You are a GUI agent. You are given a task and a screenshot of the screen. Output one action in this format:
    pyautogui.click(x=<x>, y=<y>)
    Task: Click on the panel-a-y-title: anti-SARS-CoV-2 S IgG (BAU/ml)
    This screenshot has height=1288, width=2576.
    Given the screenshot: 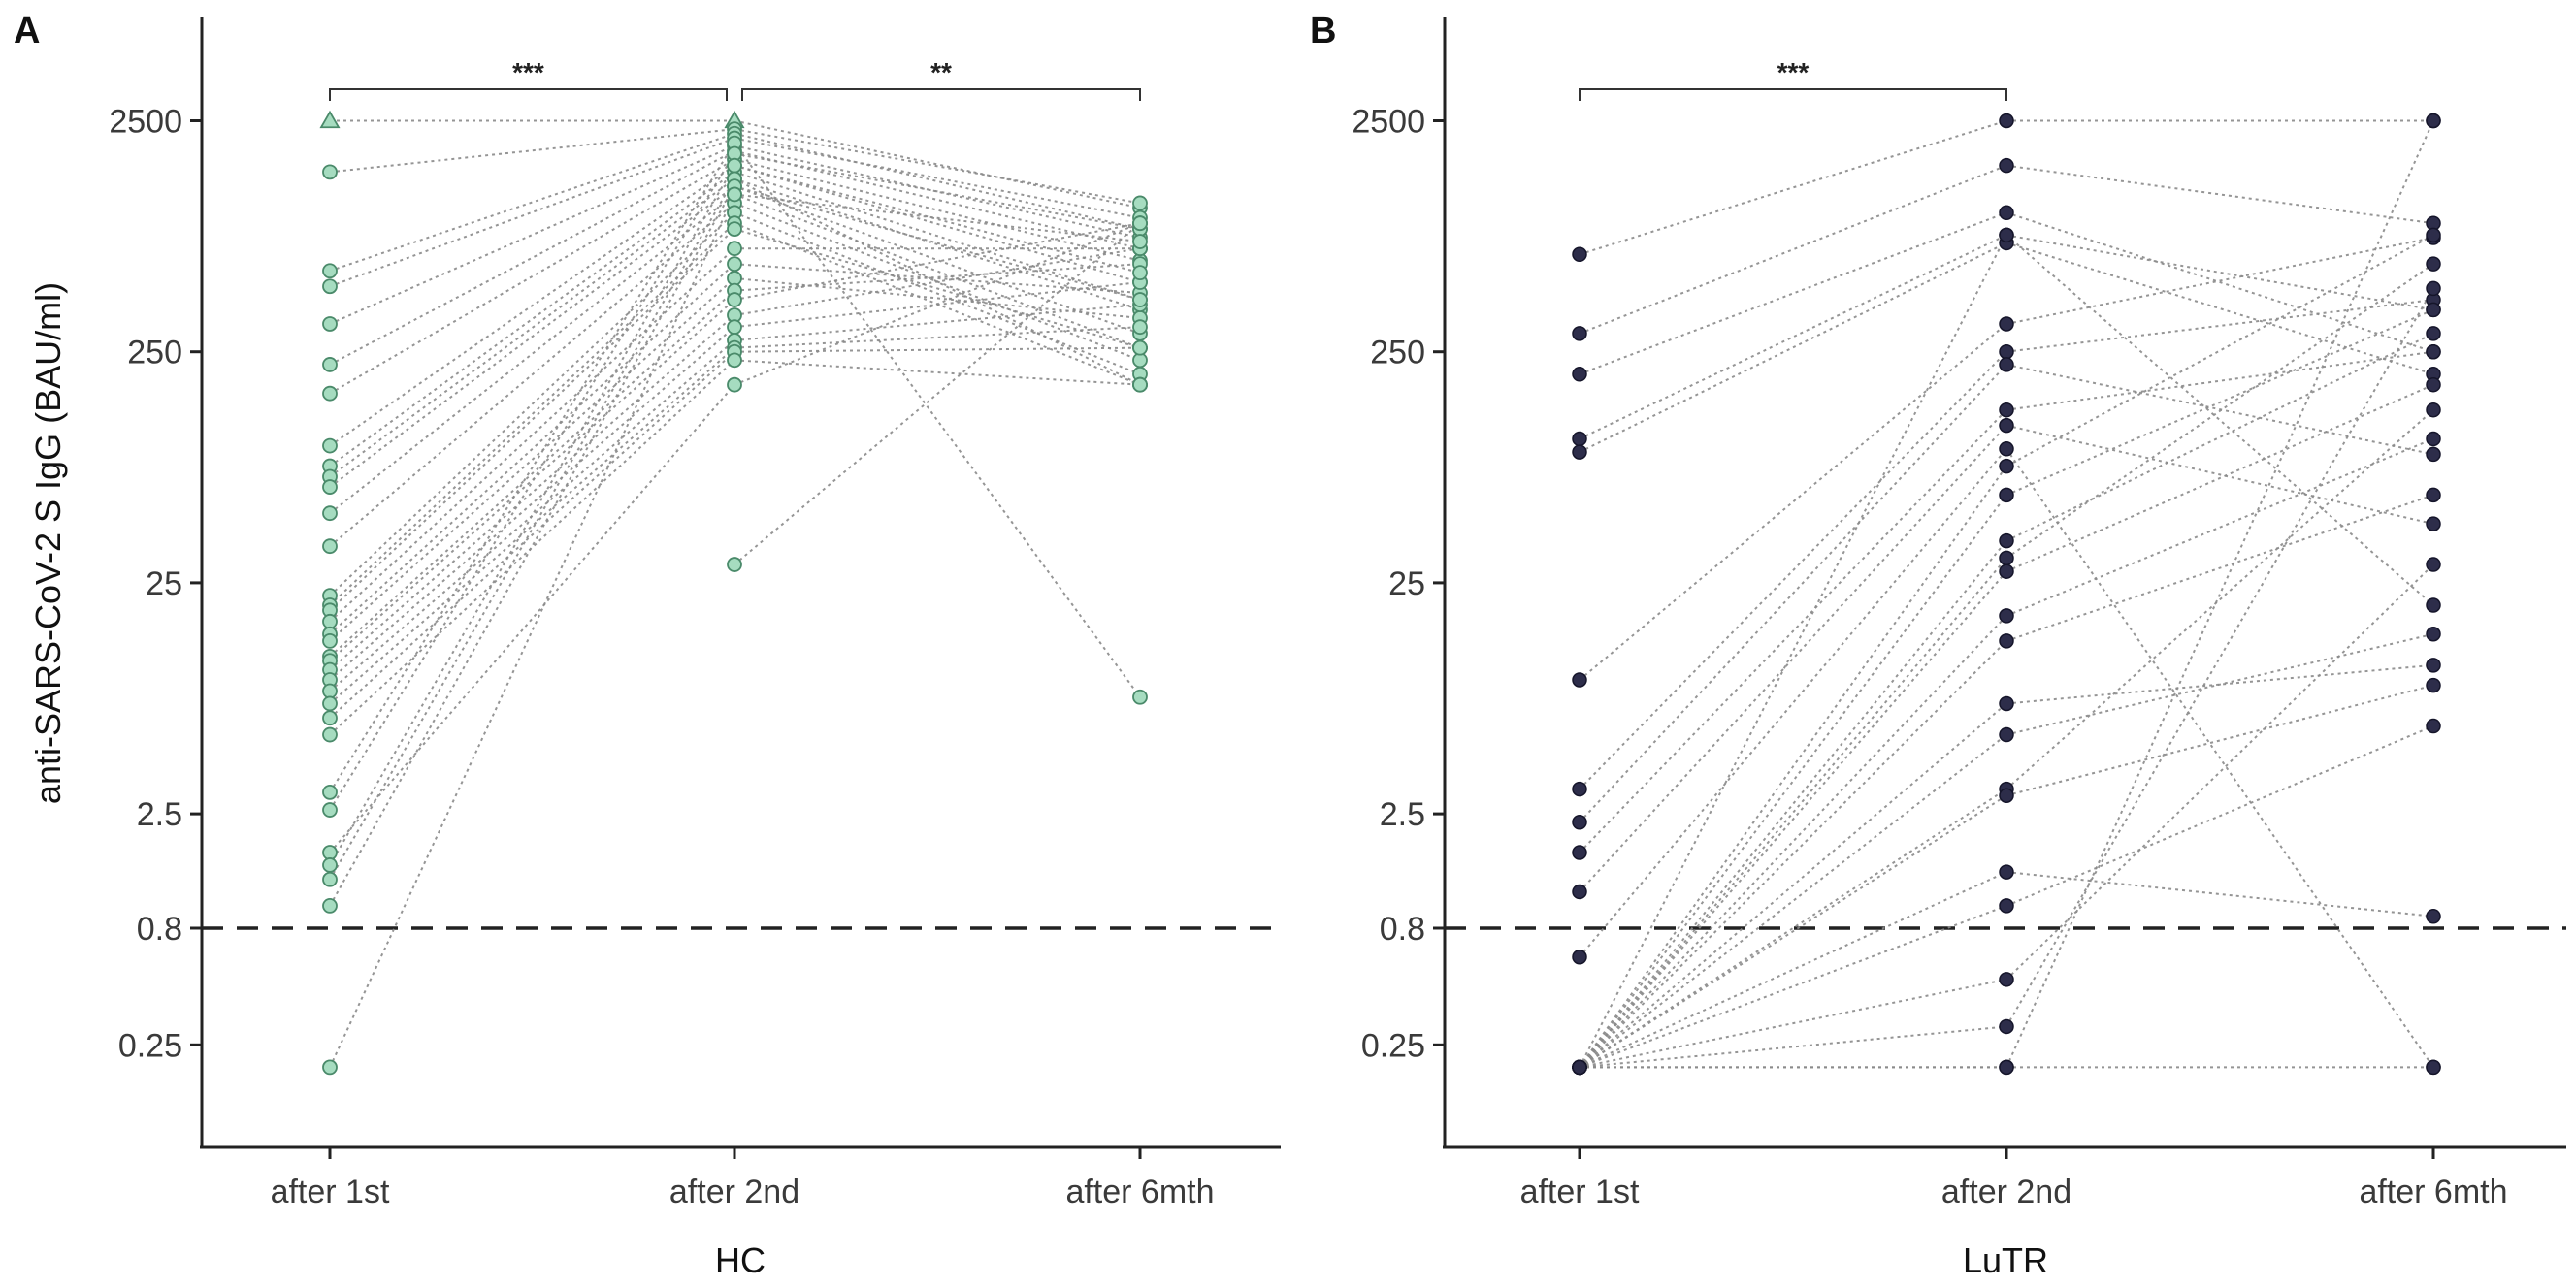 What is the action you would take?
    pyautogui.click(x=48, y=543)
    